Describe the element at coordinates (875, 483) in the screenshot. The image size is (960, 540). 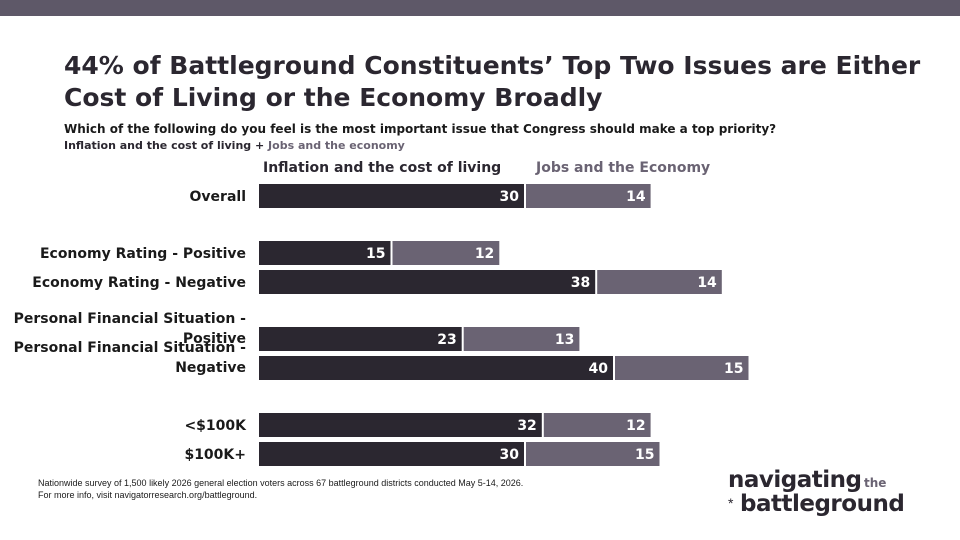
I see `logo-the: the` at that location.